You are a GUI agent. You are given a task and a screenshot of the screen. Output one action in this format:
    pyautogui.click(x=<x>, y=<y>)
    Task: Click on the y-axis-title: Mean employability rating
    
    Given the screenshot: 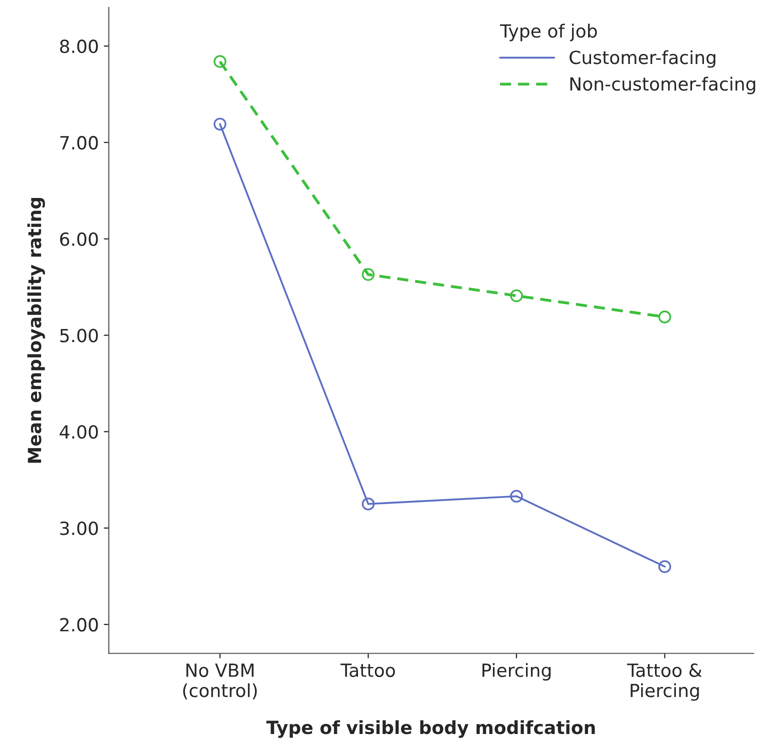 What is the action you would take?
    pyautogui.click(x=36, y=330)
    